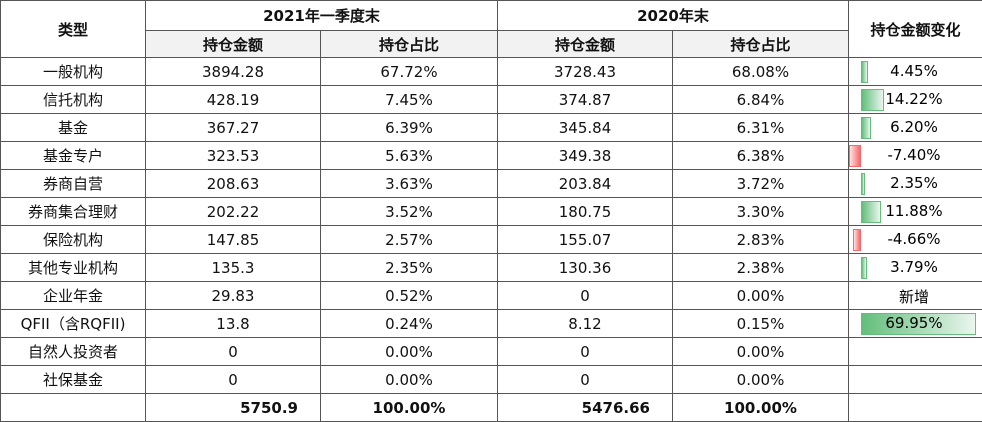 The width and height of the screenshot is (982, 422). I want to click on cell: 130.36, so click(585, 268).